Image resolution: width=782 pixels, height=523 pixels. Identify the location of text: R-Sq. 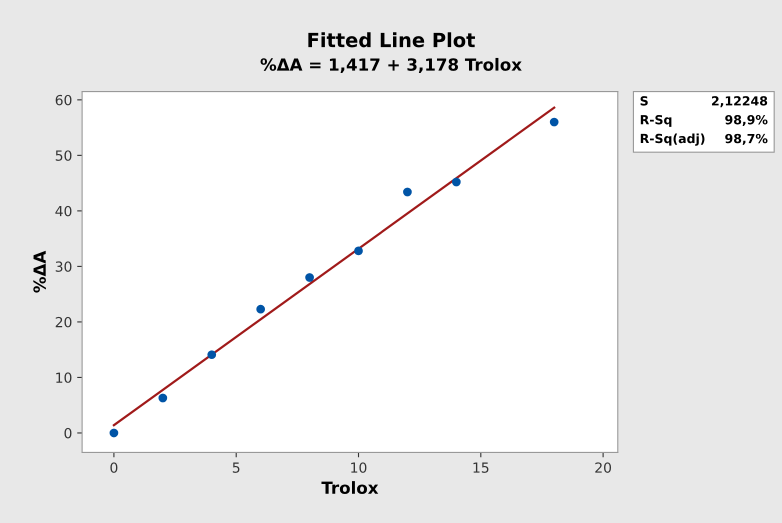
(656, 120).